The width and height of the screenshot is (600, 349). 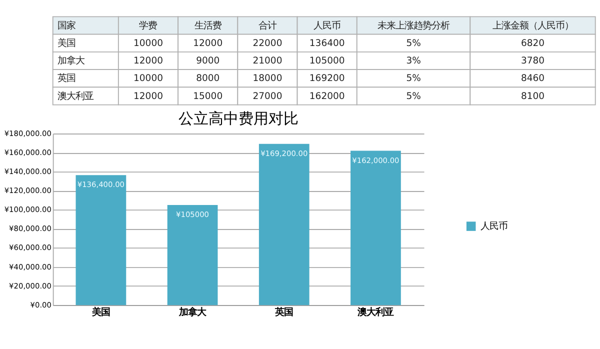 What do you see at coordinates (267, 96) in the screenshot?
I see `data-label: 27000` at bounding box center [267, 96].